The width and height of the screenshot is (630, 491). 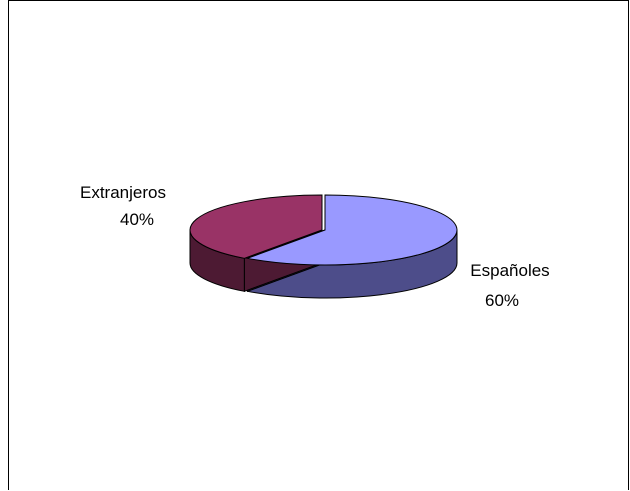 What do you see at coordinates (123, 192) in the screenshot?
I see `slice-label-extranjeros-name: Extranjeros` at bounding box center [123, 192].